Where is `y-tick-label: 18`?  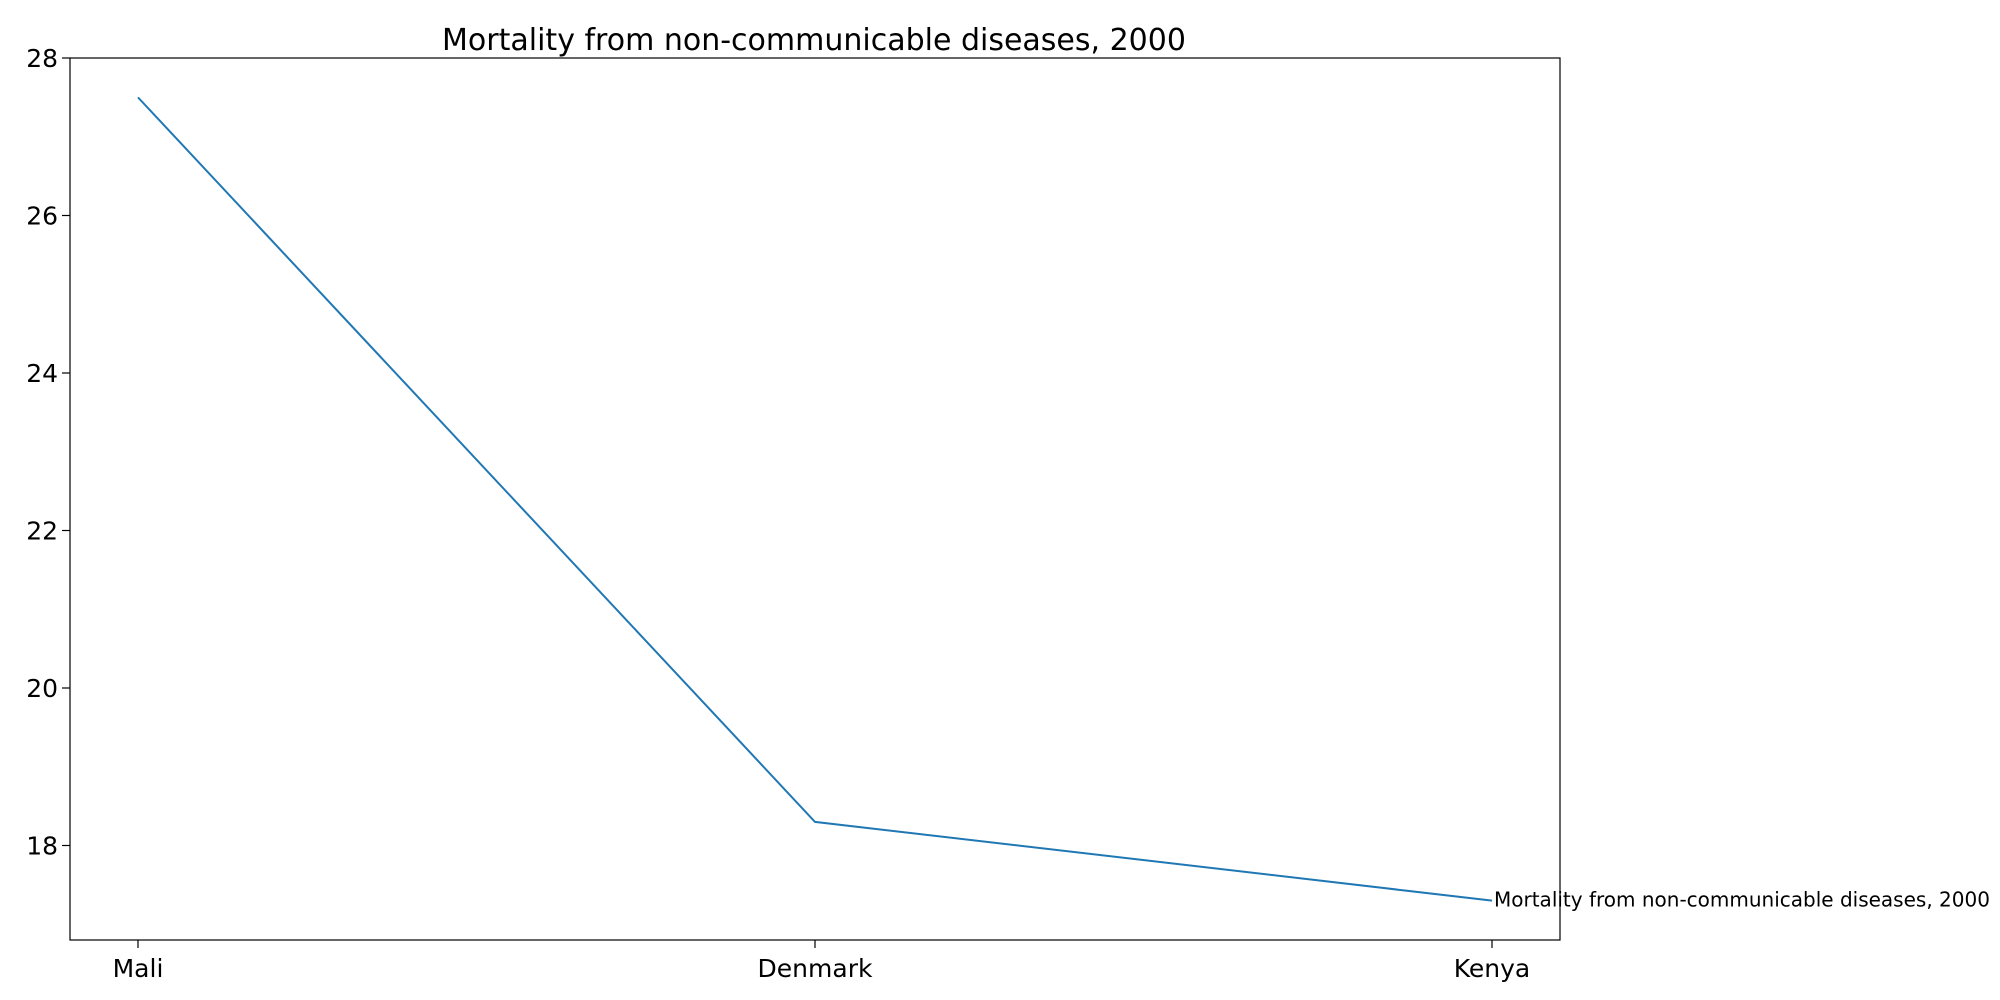 y-tick-label: 18 is located at coordinates (42, 846).